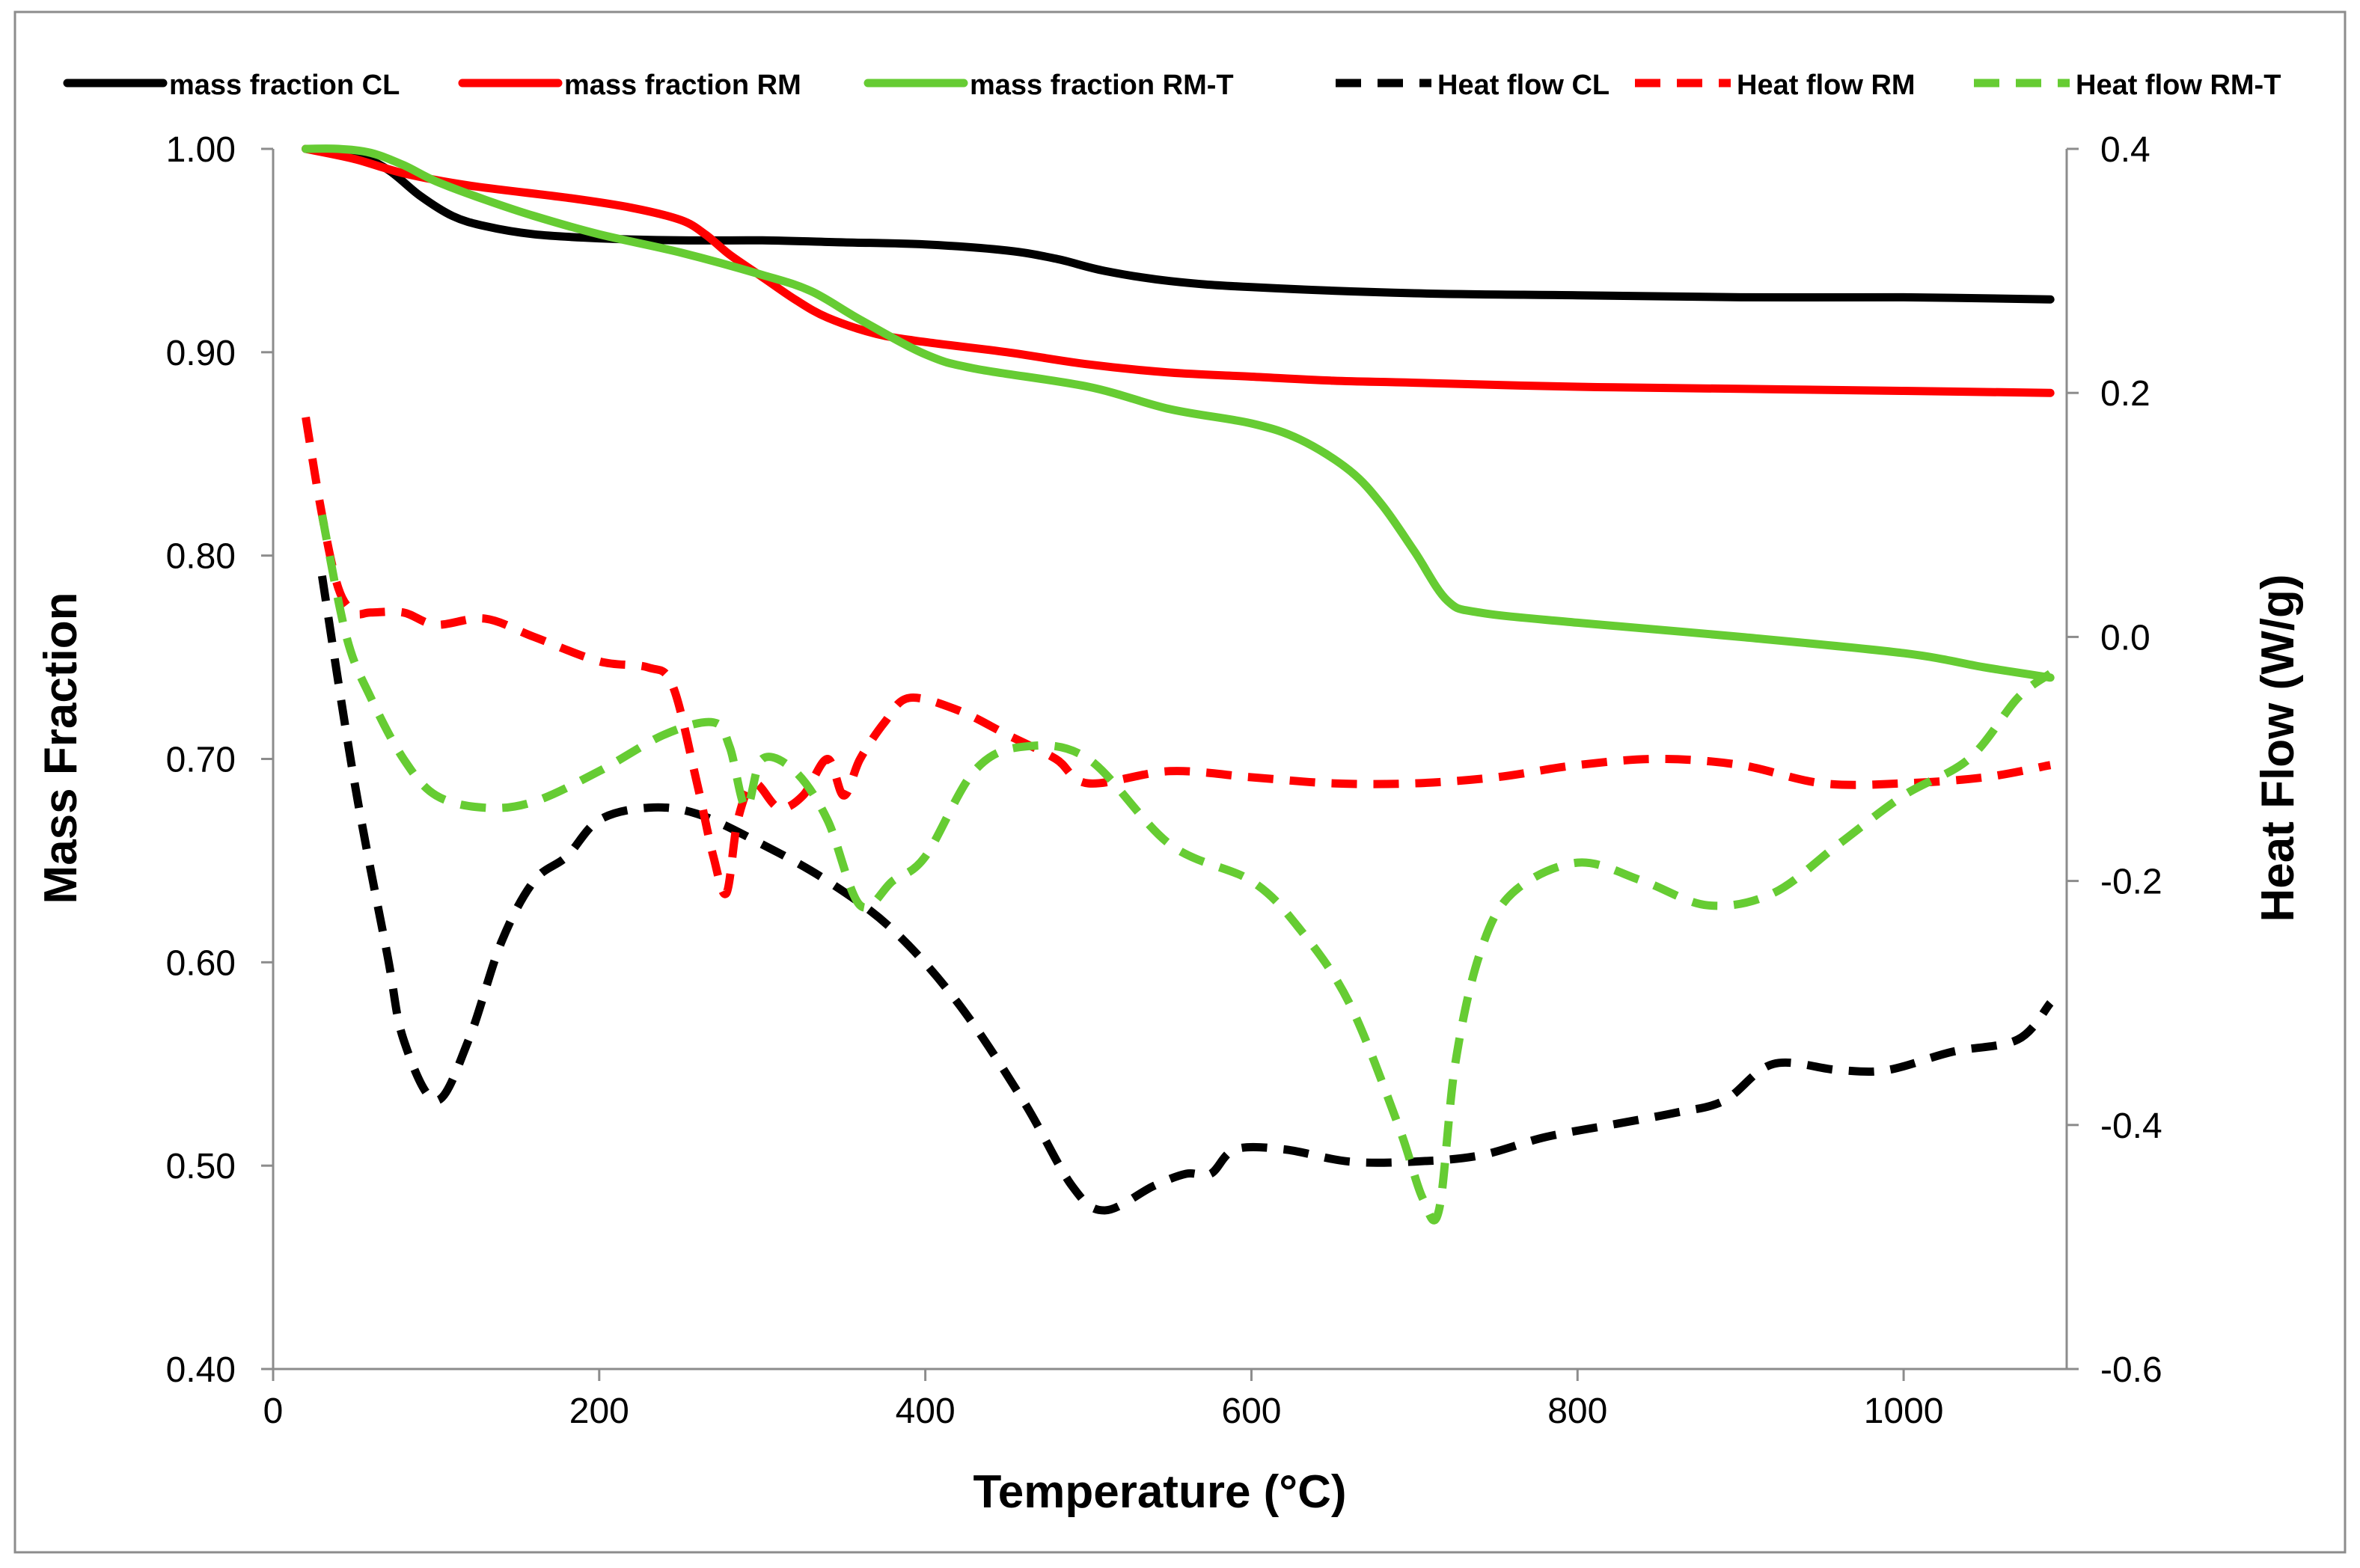 Image resolution: width=2360 pixels, height=1568 pixels. What do you see at coordinates (201, 1370) in the screenshot?
I see `y-left-tick-label: 0.40` at bounding box center [201, 1370].